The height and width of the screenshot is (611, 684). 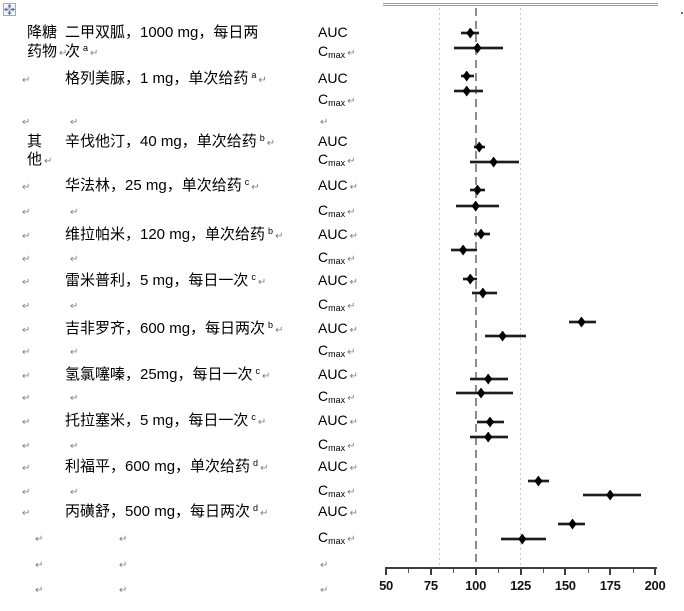 I want to click on auc-label: AUC, so click(x=333, y=79).